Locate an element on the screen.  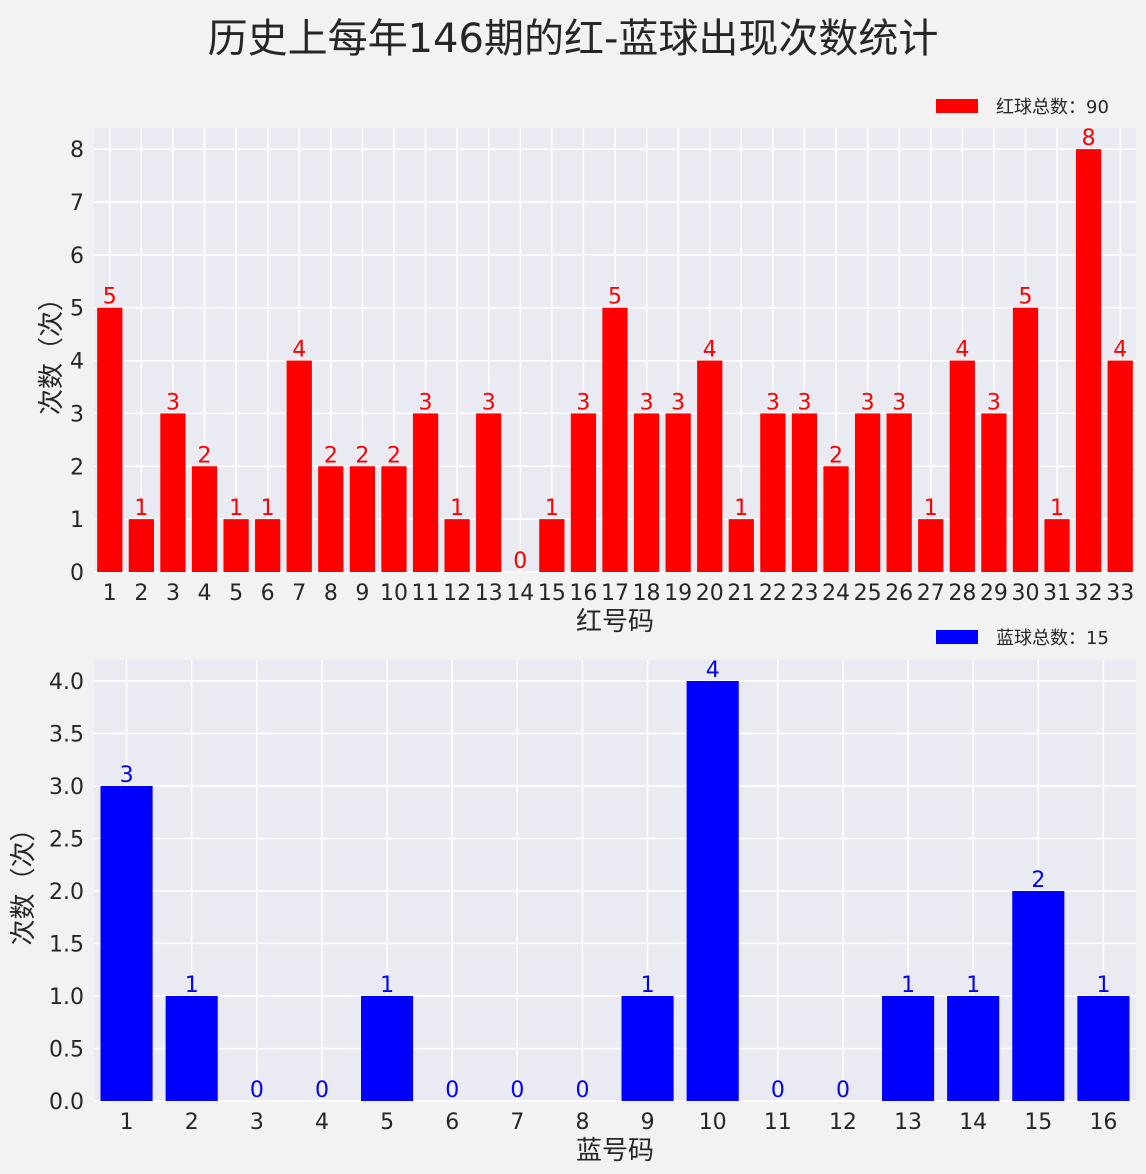
red-x-tick-label: 1 is located at coordinates (110, 593).